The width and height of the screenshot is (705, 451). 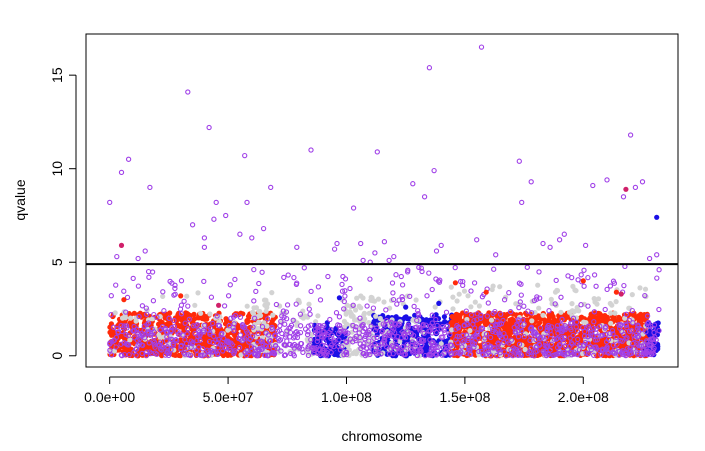 What do you see at coordinates (228, 397) in the screenshot?
I see `x-tick-label: 5.0e+07` at bounding box center [228, 397].